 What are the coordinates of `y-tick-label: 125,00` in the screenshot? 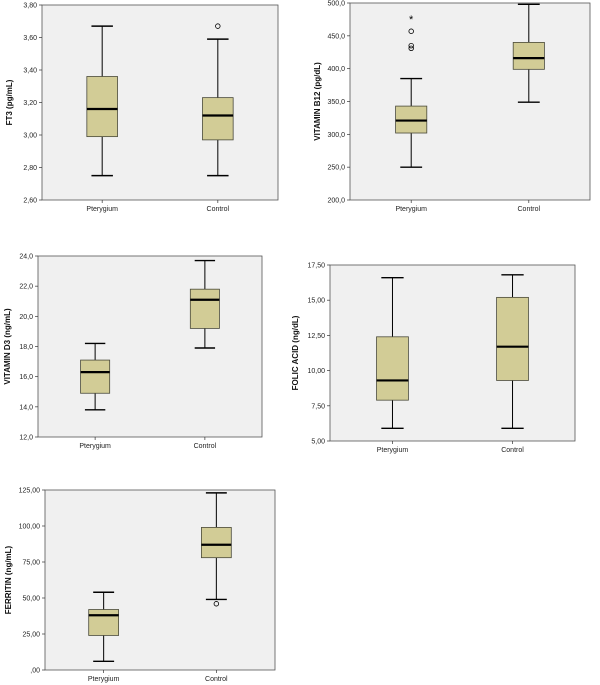 It's located at (30, 491).